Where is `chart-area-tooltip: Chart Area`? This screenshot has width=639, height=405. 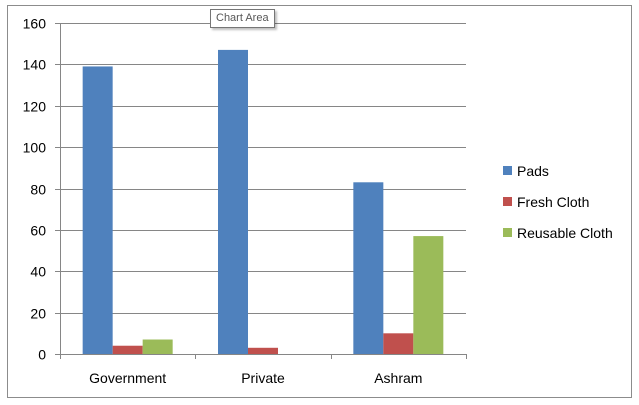
chart-area-tooltip: Chart Area is located at coordinates (242, 18).